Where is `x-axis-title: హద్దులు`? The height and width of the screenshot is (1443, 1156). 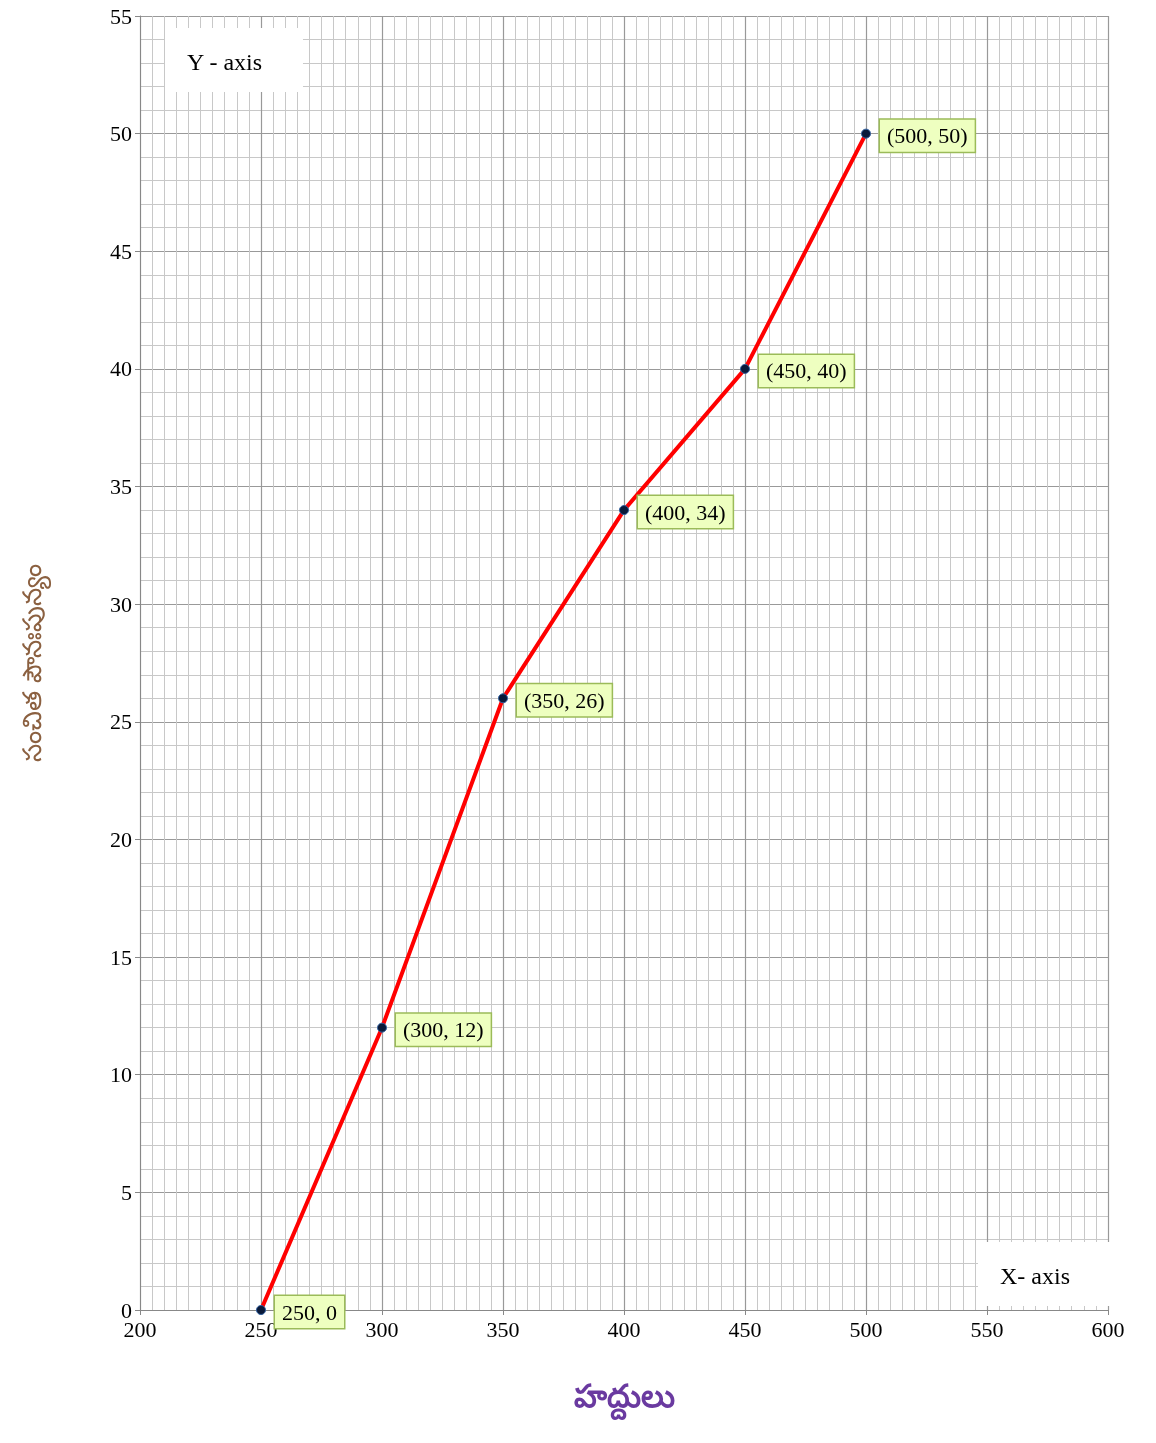
x-axis-title: హద్దులు is located at coordinates (624, 1398).